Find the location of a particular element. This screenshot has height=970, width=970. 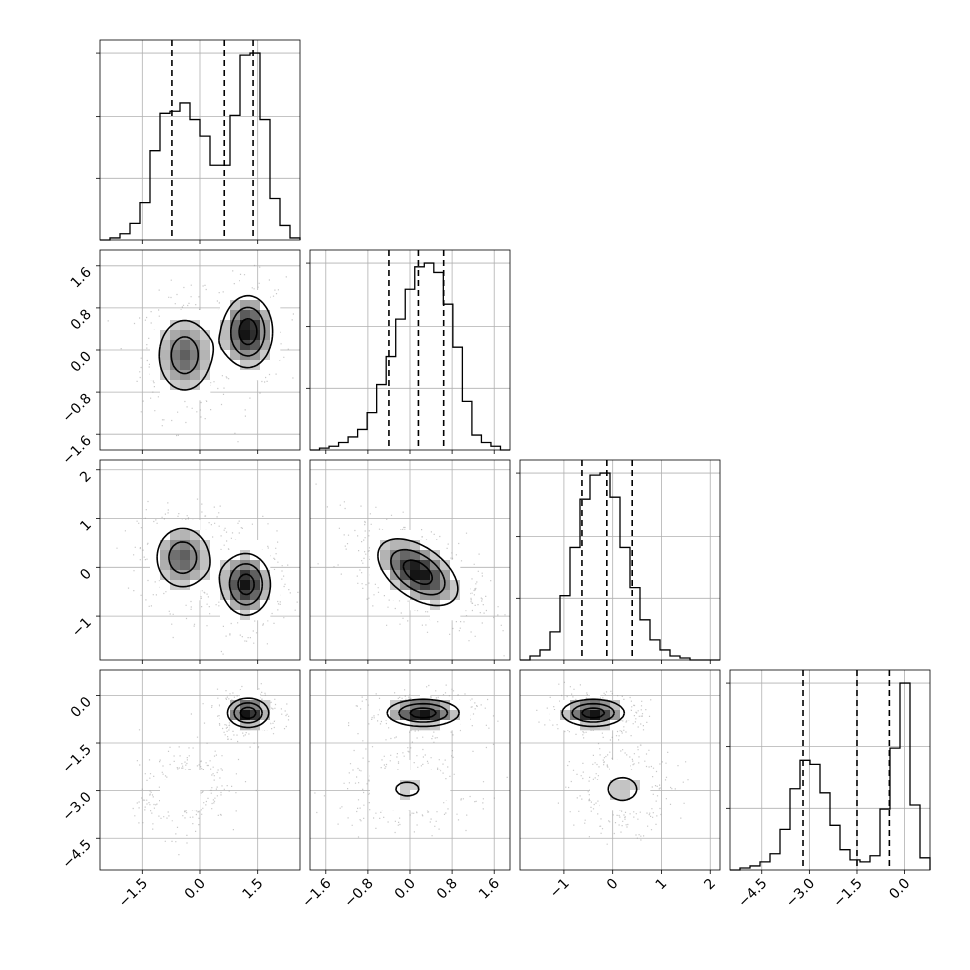

xtick-label-1-4: 1.6 is located at coordinates (489, 888).